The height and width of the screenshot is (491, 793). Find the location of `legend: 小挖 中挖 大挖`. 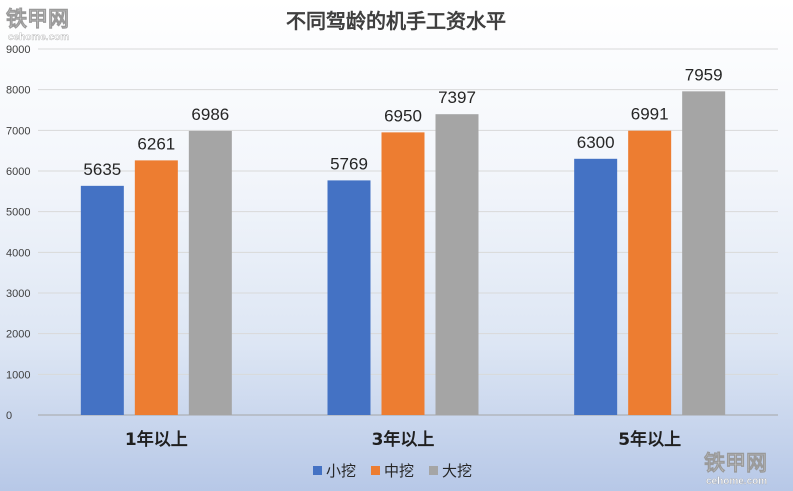

legend: 小挖 中挖 大挖 is located at coordinates (392, 471).